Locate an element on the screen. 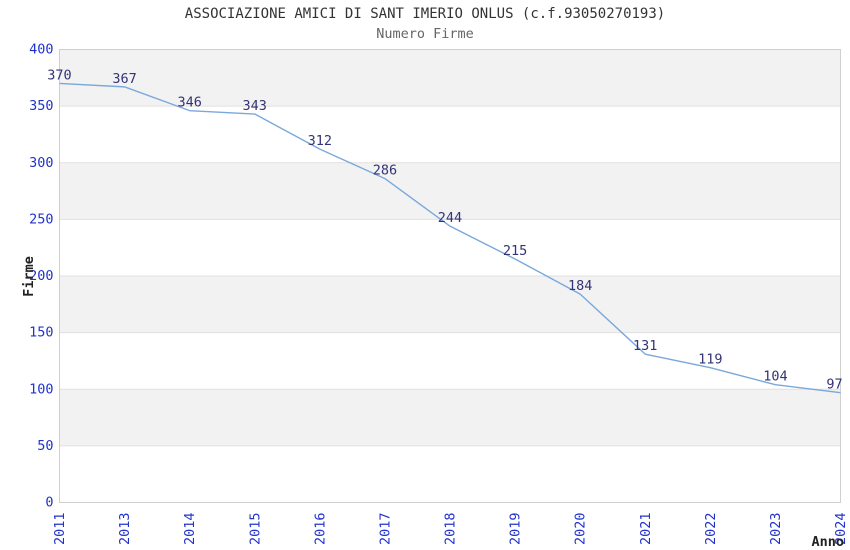 This screenshot has height=550, width=850. x-tick-label: 2023 is located at coordinates (776, 529).